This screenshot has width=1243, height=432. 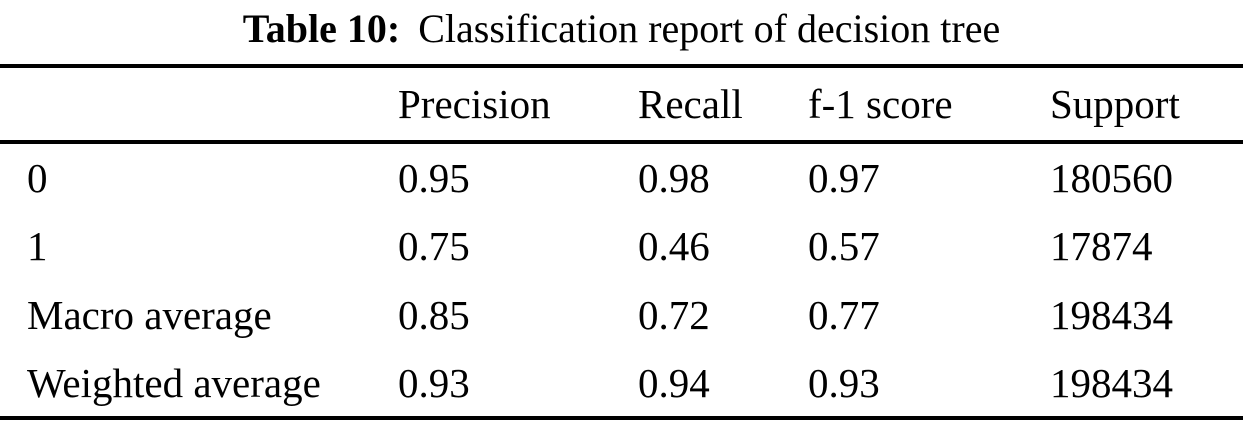 What do you see at coordinates (844, 177) in the screenshot?
I see `cell-f1-score: 0.97` at bounding box center [844, 177].